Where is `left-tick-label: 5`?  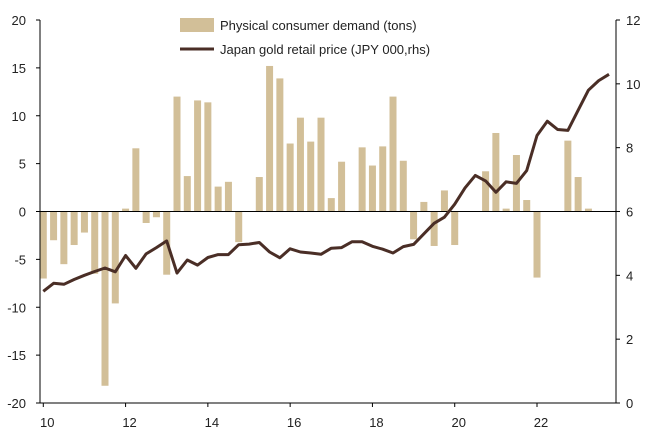
left-tick-label: 5 is located at coordinates (22, 164).